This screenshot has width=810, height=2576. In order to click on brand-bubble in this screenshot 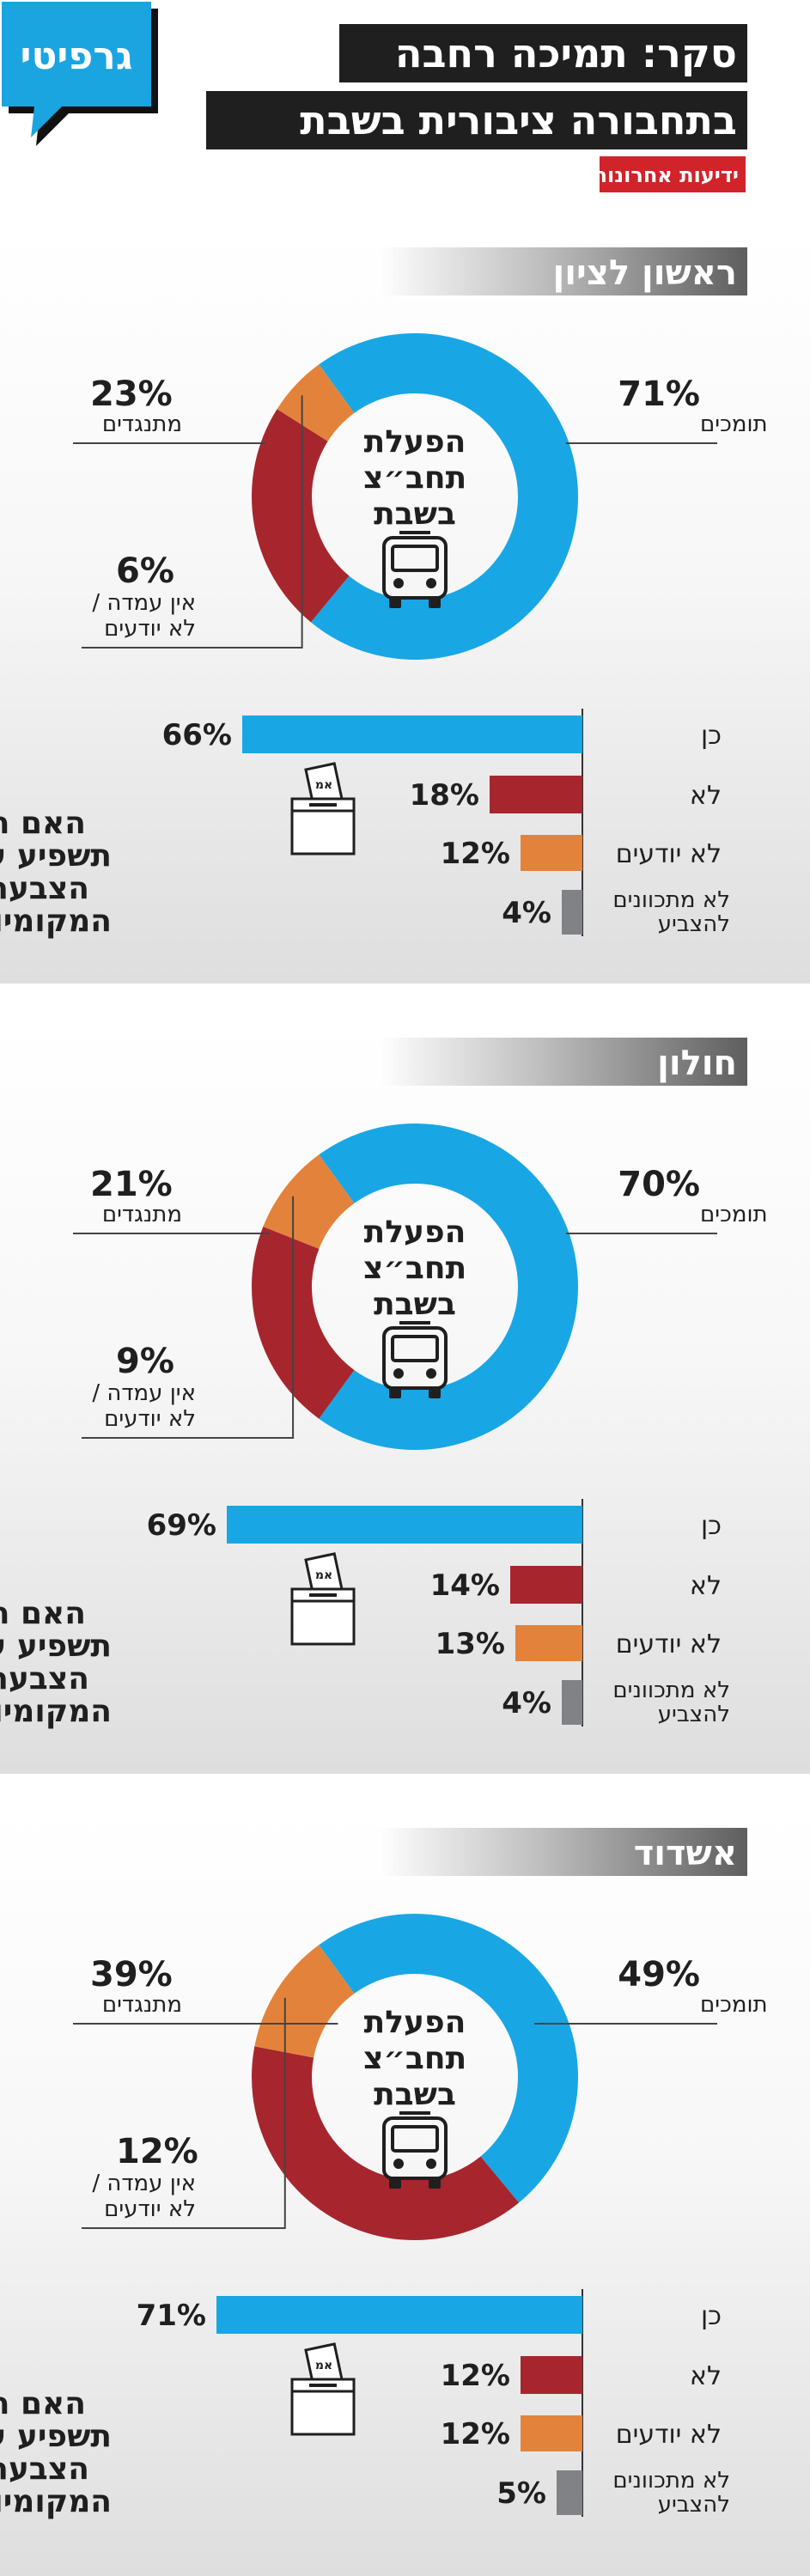, I will do `click(77, 69)`.